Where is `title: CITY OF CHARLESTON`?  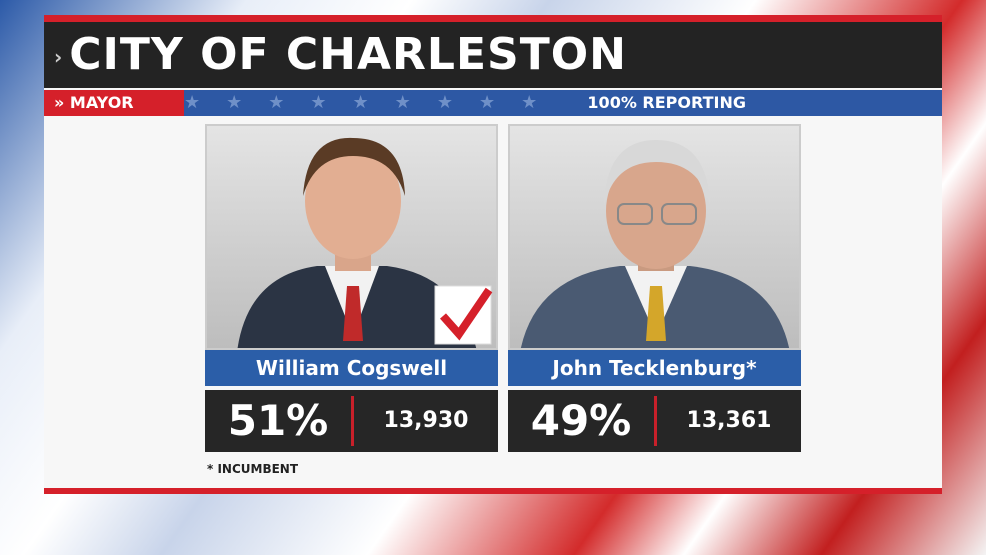
title: CITY OF CHARLESTON is located at coordinates (348, 54).